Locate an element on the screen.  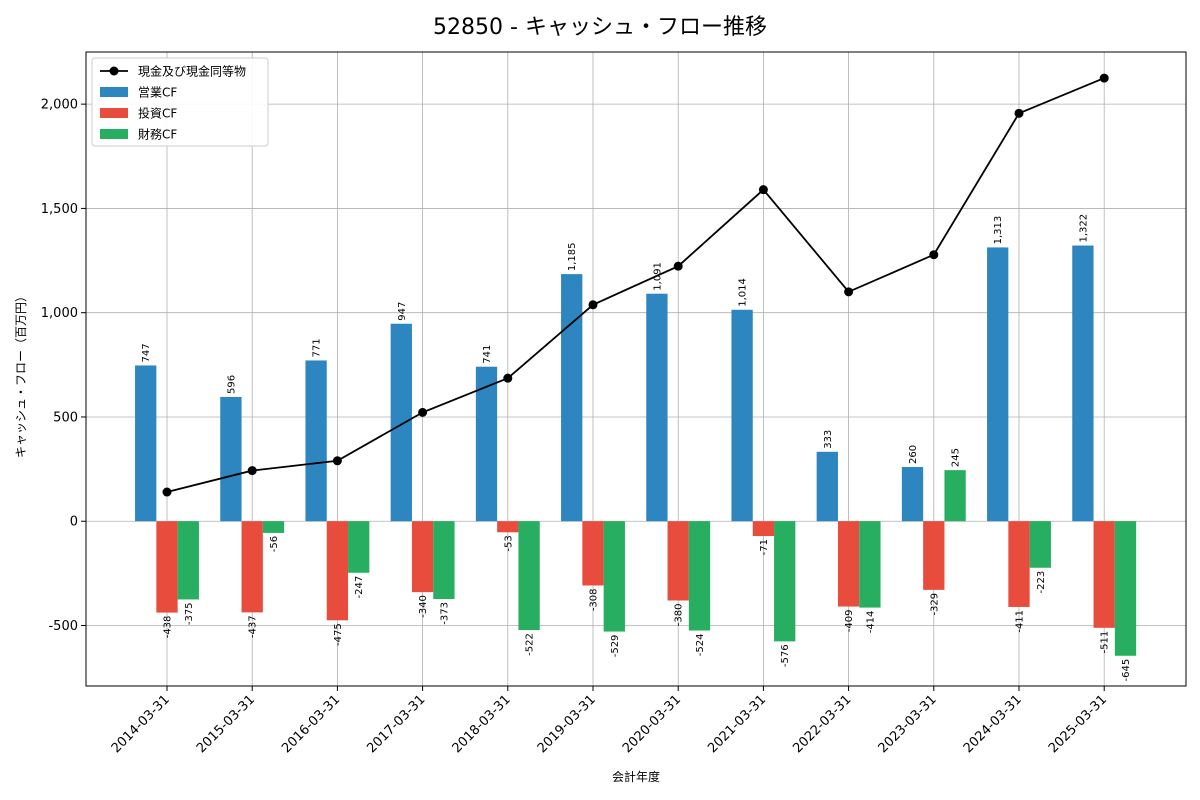
legend-marker-swatch is located at coordinates (114, 71).